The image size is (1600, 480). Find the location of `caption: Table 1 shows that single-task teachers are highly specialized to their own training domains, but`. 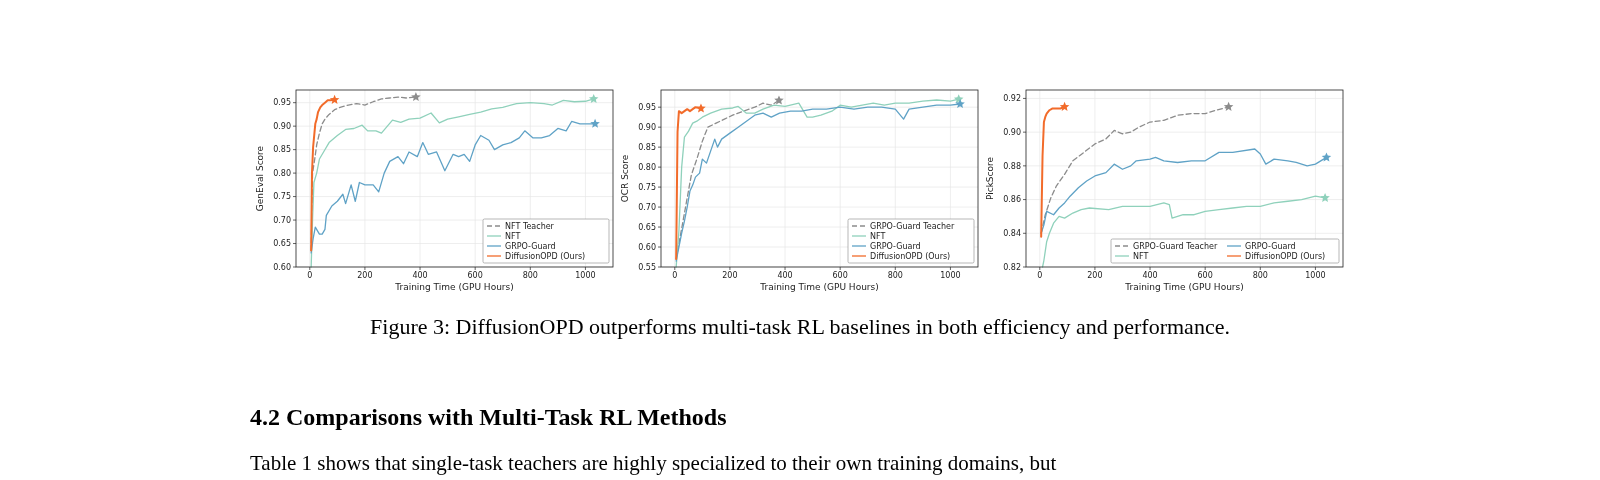

caption: Table 1 shows that single-task teachers are highly specialized to their own training domains, but is located at coordinates (653, 463).